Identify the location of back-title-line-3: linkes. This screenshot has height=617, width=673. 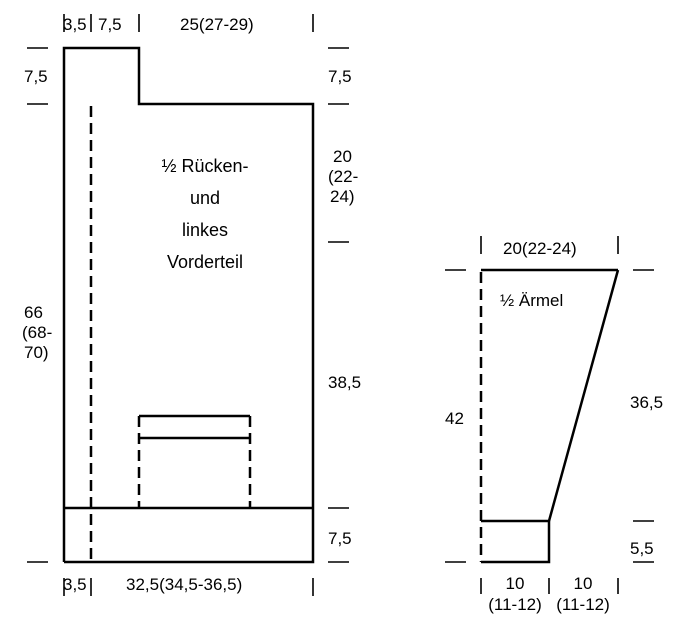
(205, 230).